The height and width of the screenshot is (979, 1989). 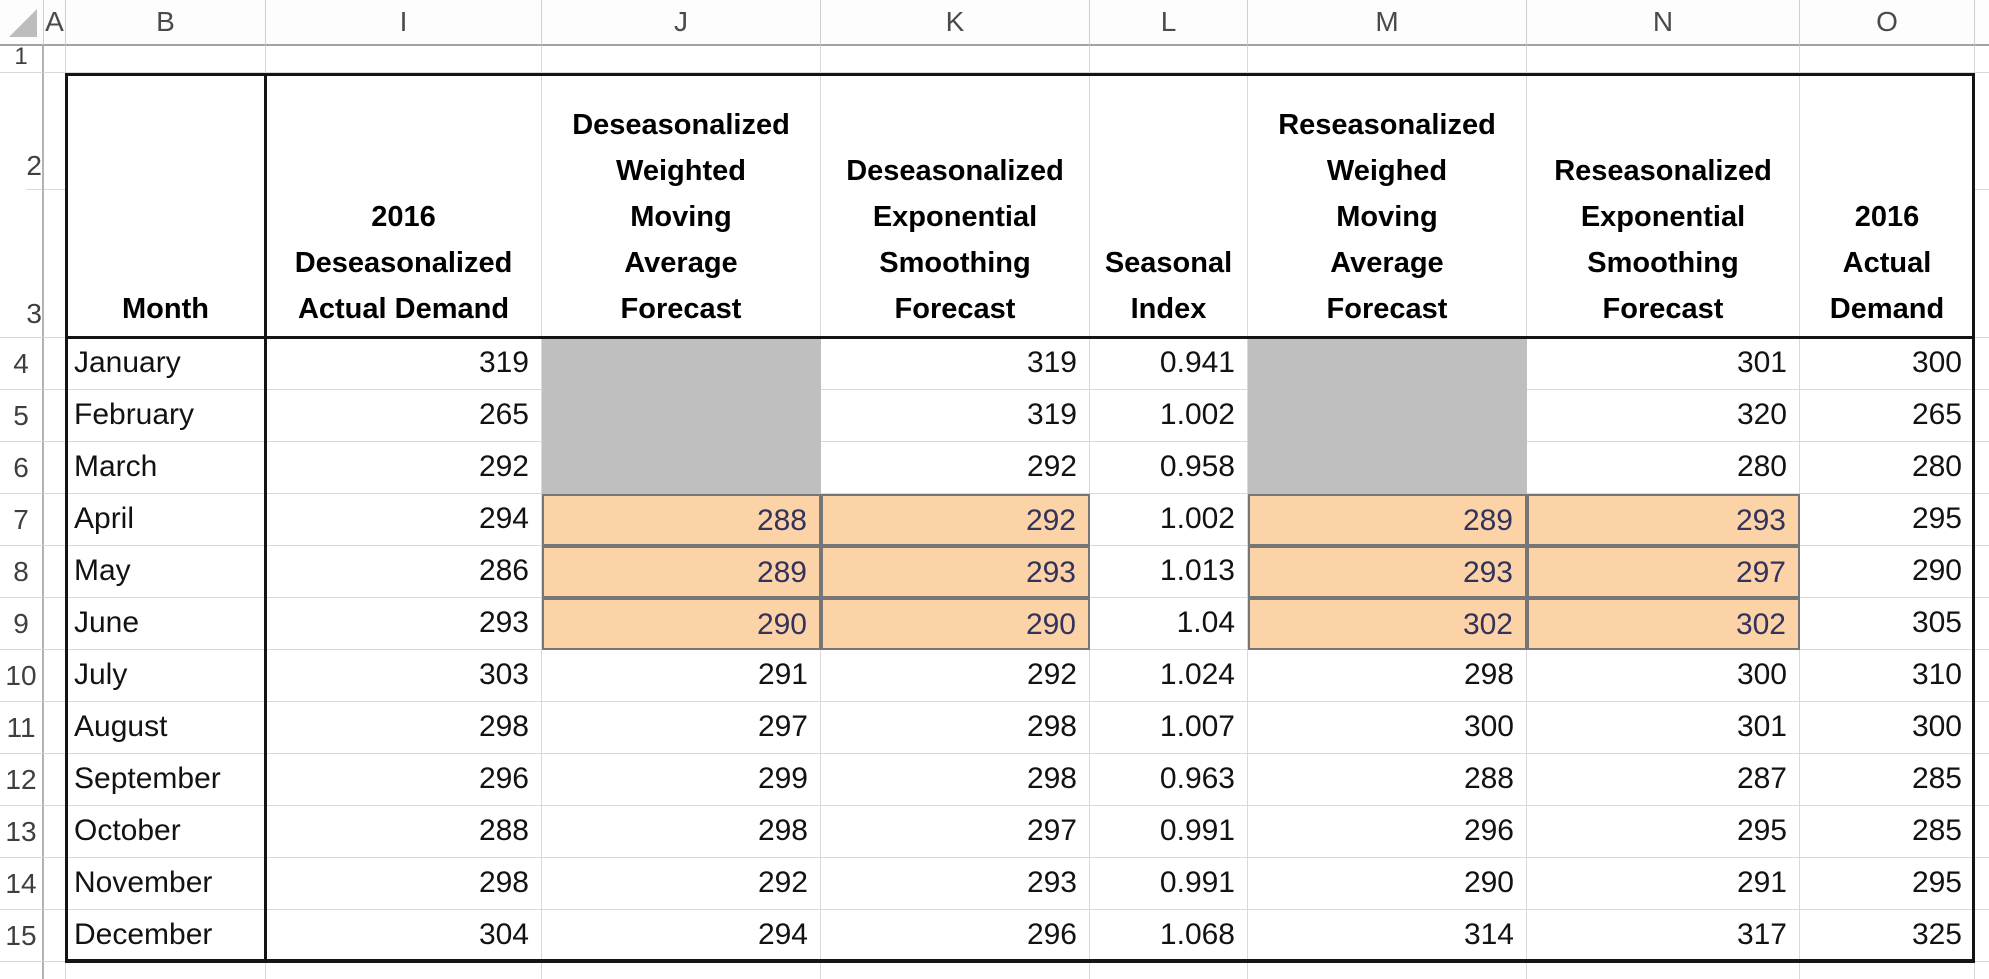 I want to click on cell-m-row7: 289, so click(x=1387, y=520).